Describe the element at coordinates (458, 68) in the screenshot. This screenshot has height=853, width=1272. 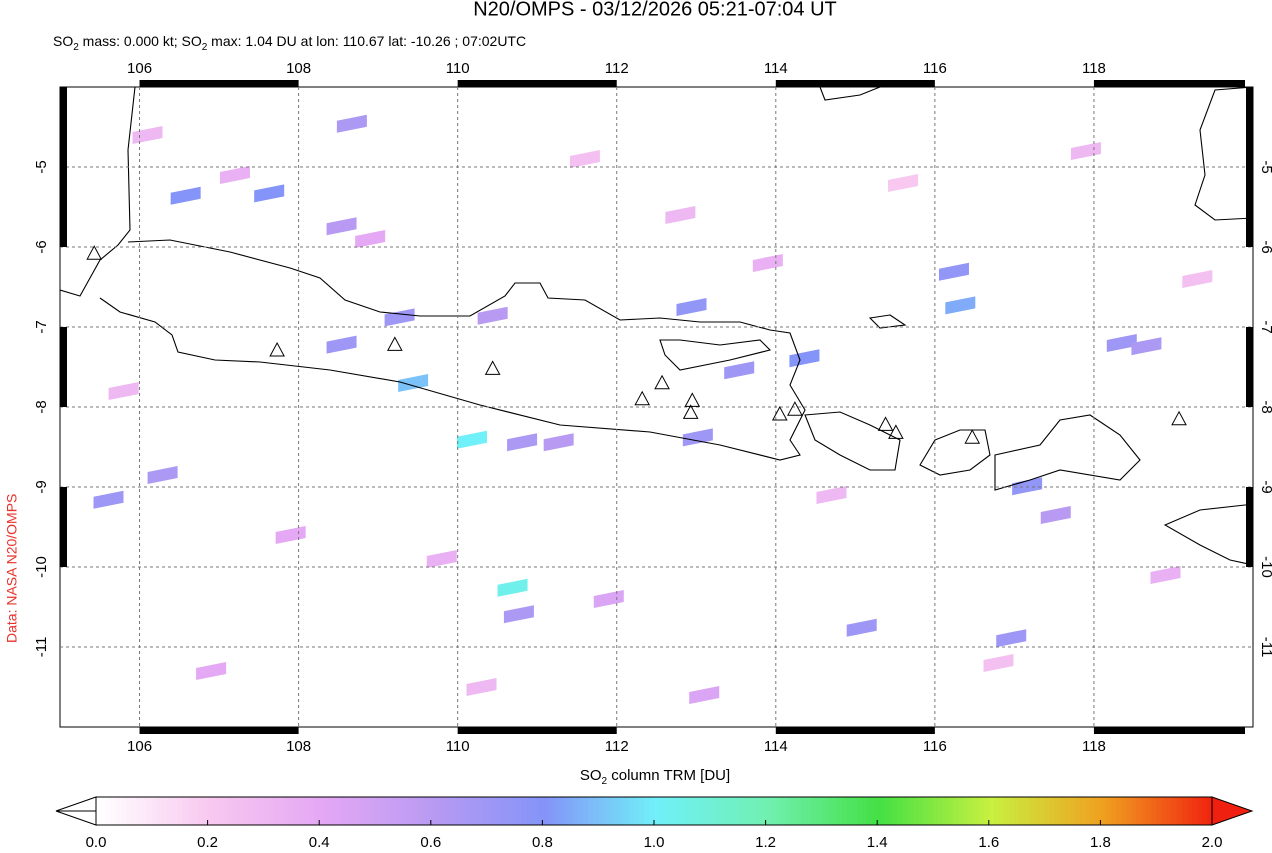
I see `x-tick-label: 110` at that location.